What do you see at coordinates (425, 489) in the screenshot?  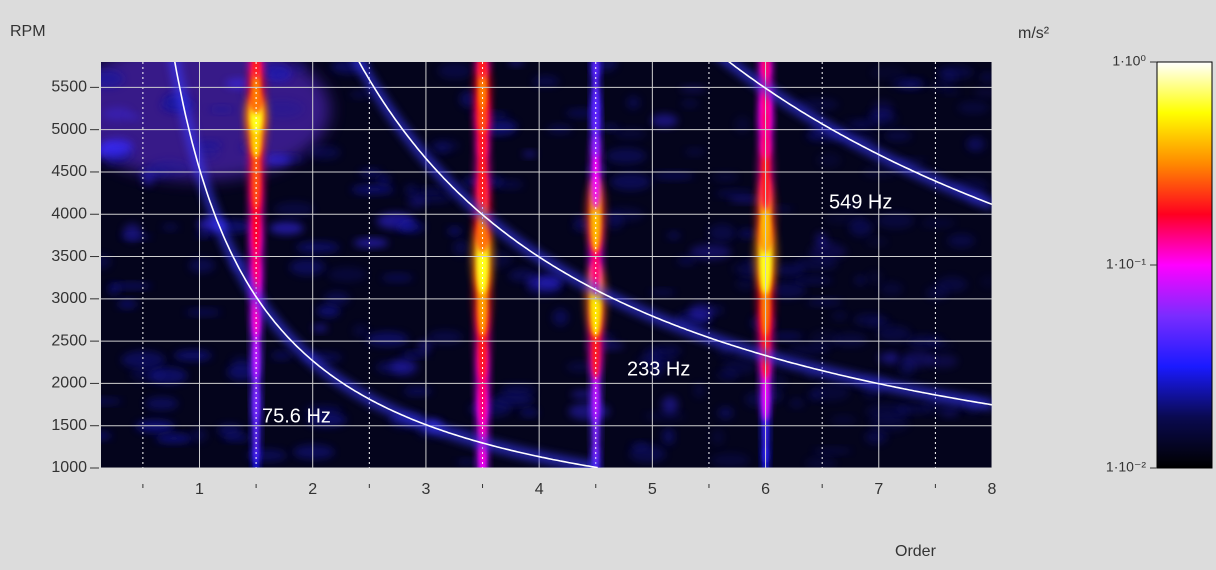 I see `x-tick-label: 3` at bounding box center [425, 489].